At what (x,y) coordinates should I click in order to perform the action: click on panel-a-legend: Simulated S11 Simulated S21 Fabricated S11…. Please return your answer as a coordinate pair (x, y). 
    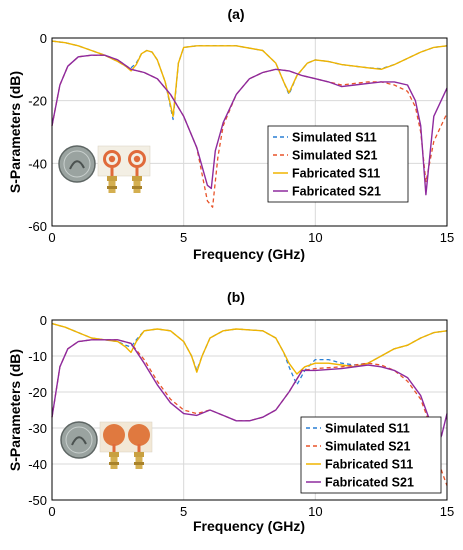
    Looking at the image, I should click on (338, 164).